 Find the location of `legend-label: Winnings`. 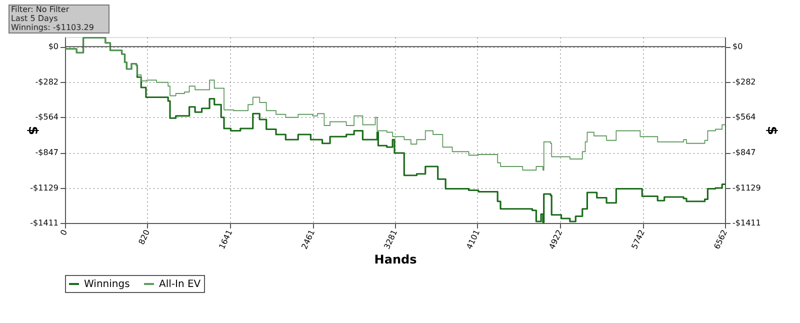

legend-label: Winnings is located at coordinates (107, 284).